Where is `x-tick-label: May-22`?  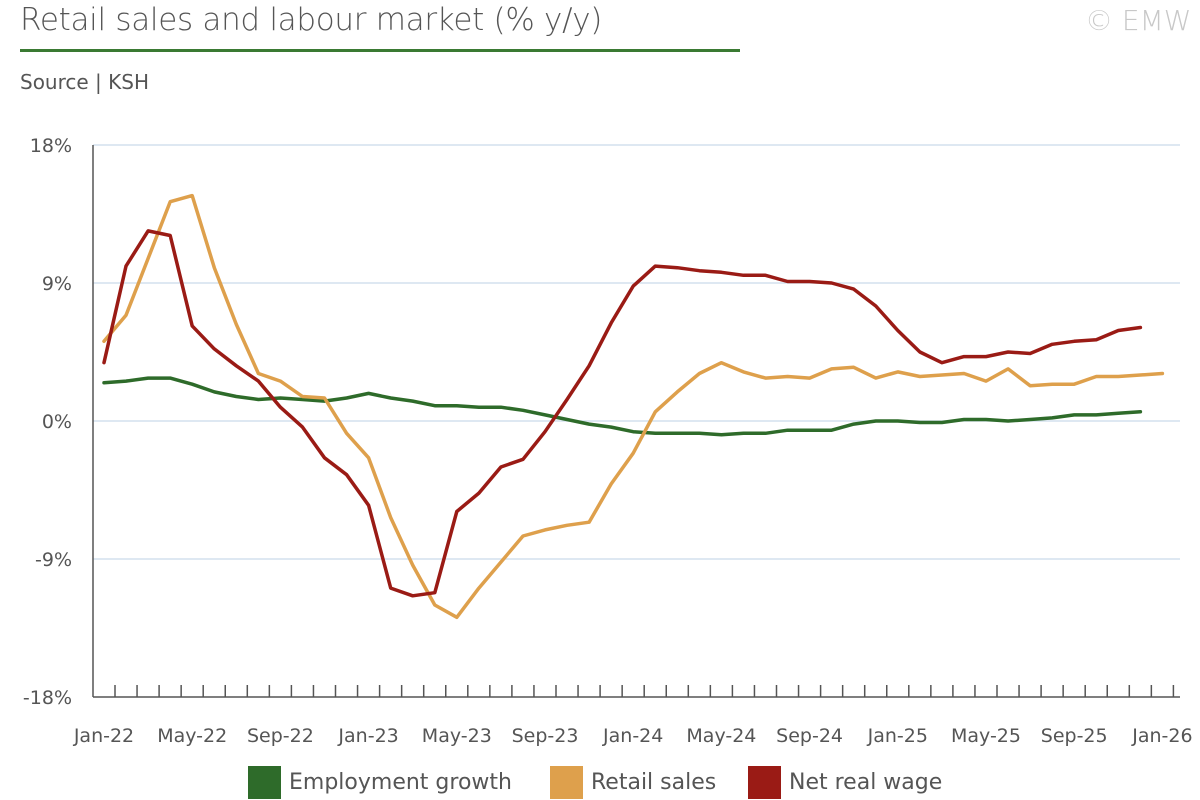 x-tick-label: May-22 is located at coordinates (192, 736).